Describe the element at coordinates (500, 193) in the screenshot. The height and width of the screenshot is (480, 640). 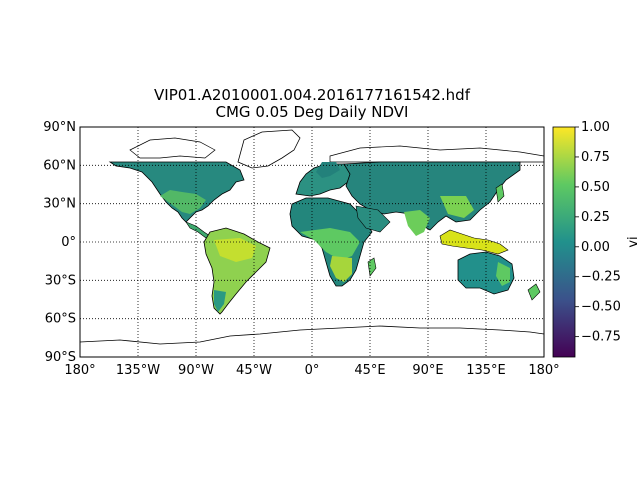
I see `japan` at that location.